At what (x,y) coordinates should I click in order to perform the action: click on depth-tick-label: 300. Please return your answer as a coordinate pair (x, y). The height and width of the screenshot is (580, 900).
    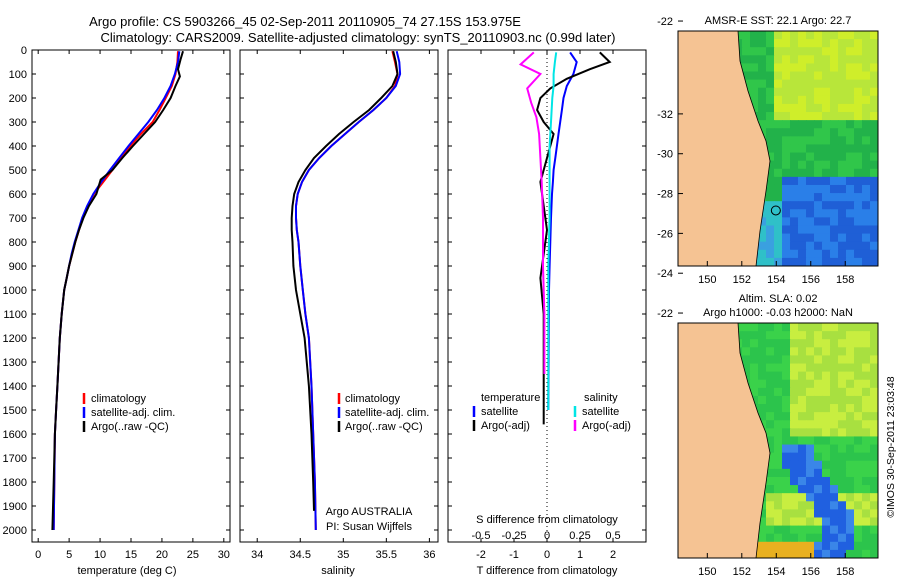
    Looking at the image, I should click on (18, 123).